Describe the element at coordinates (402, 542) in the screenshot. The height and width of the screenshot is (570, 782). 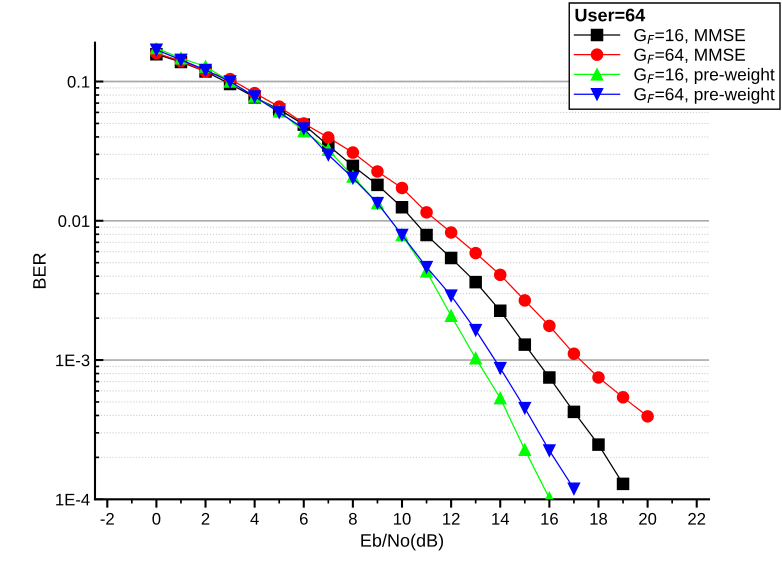
I see `x-axis-title: Eb/No(dB)` at that location.